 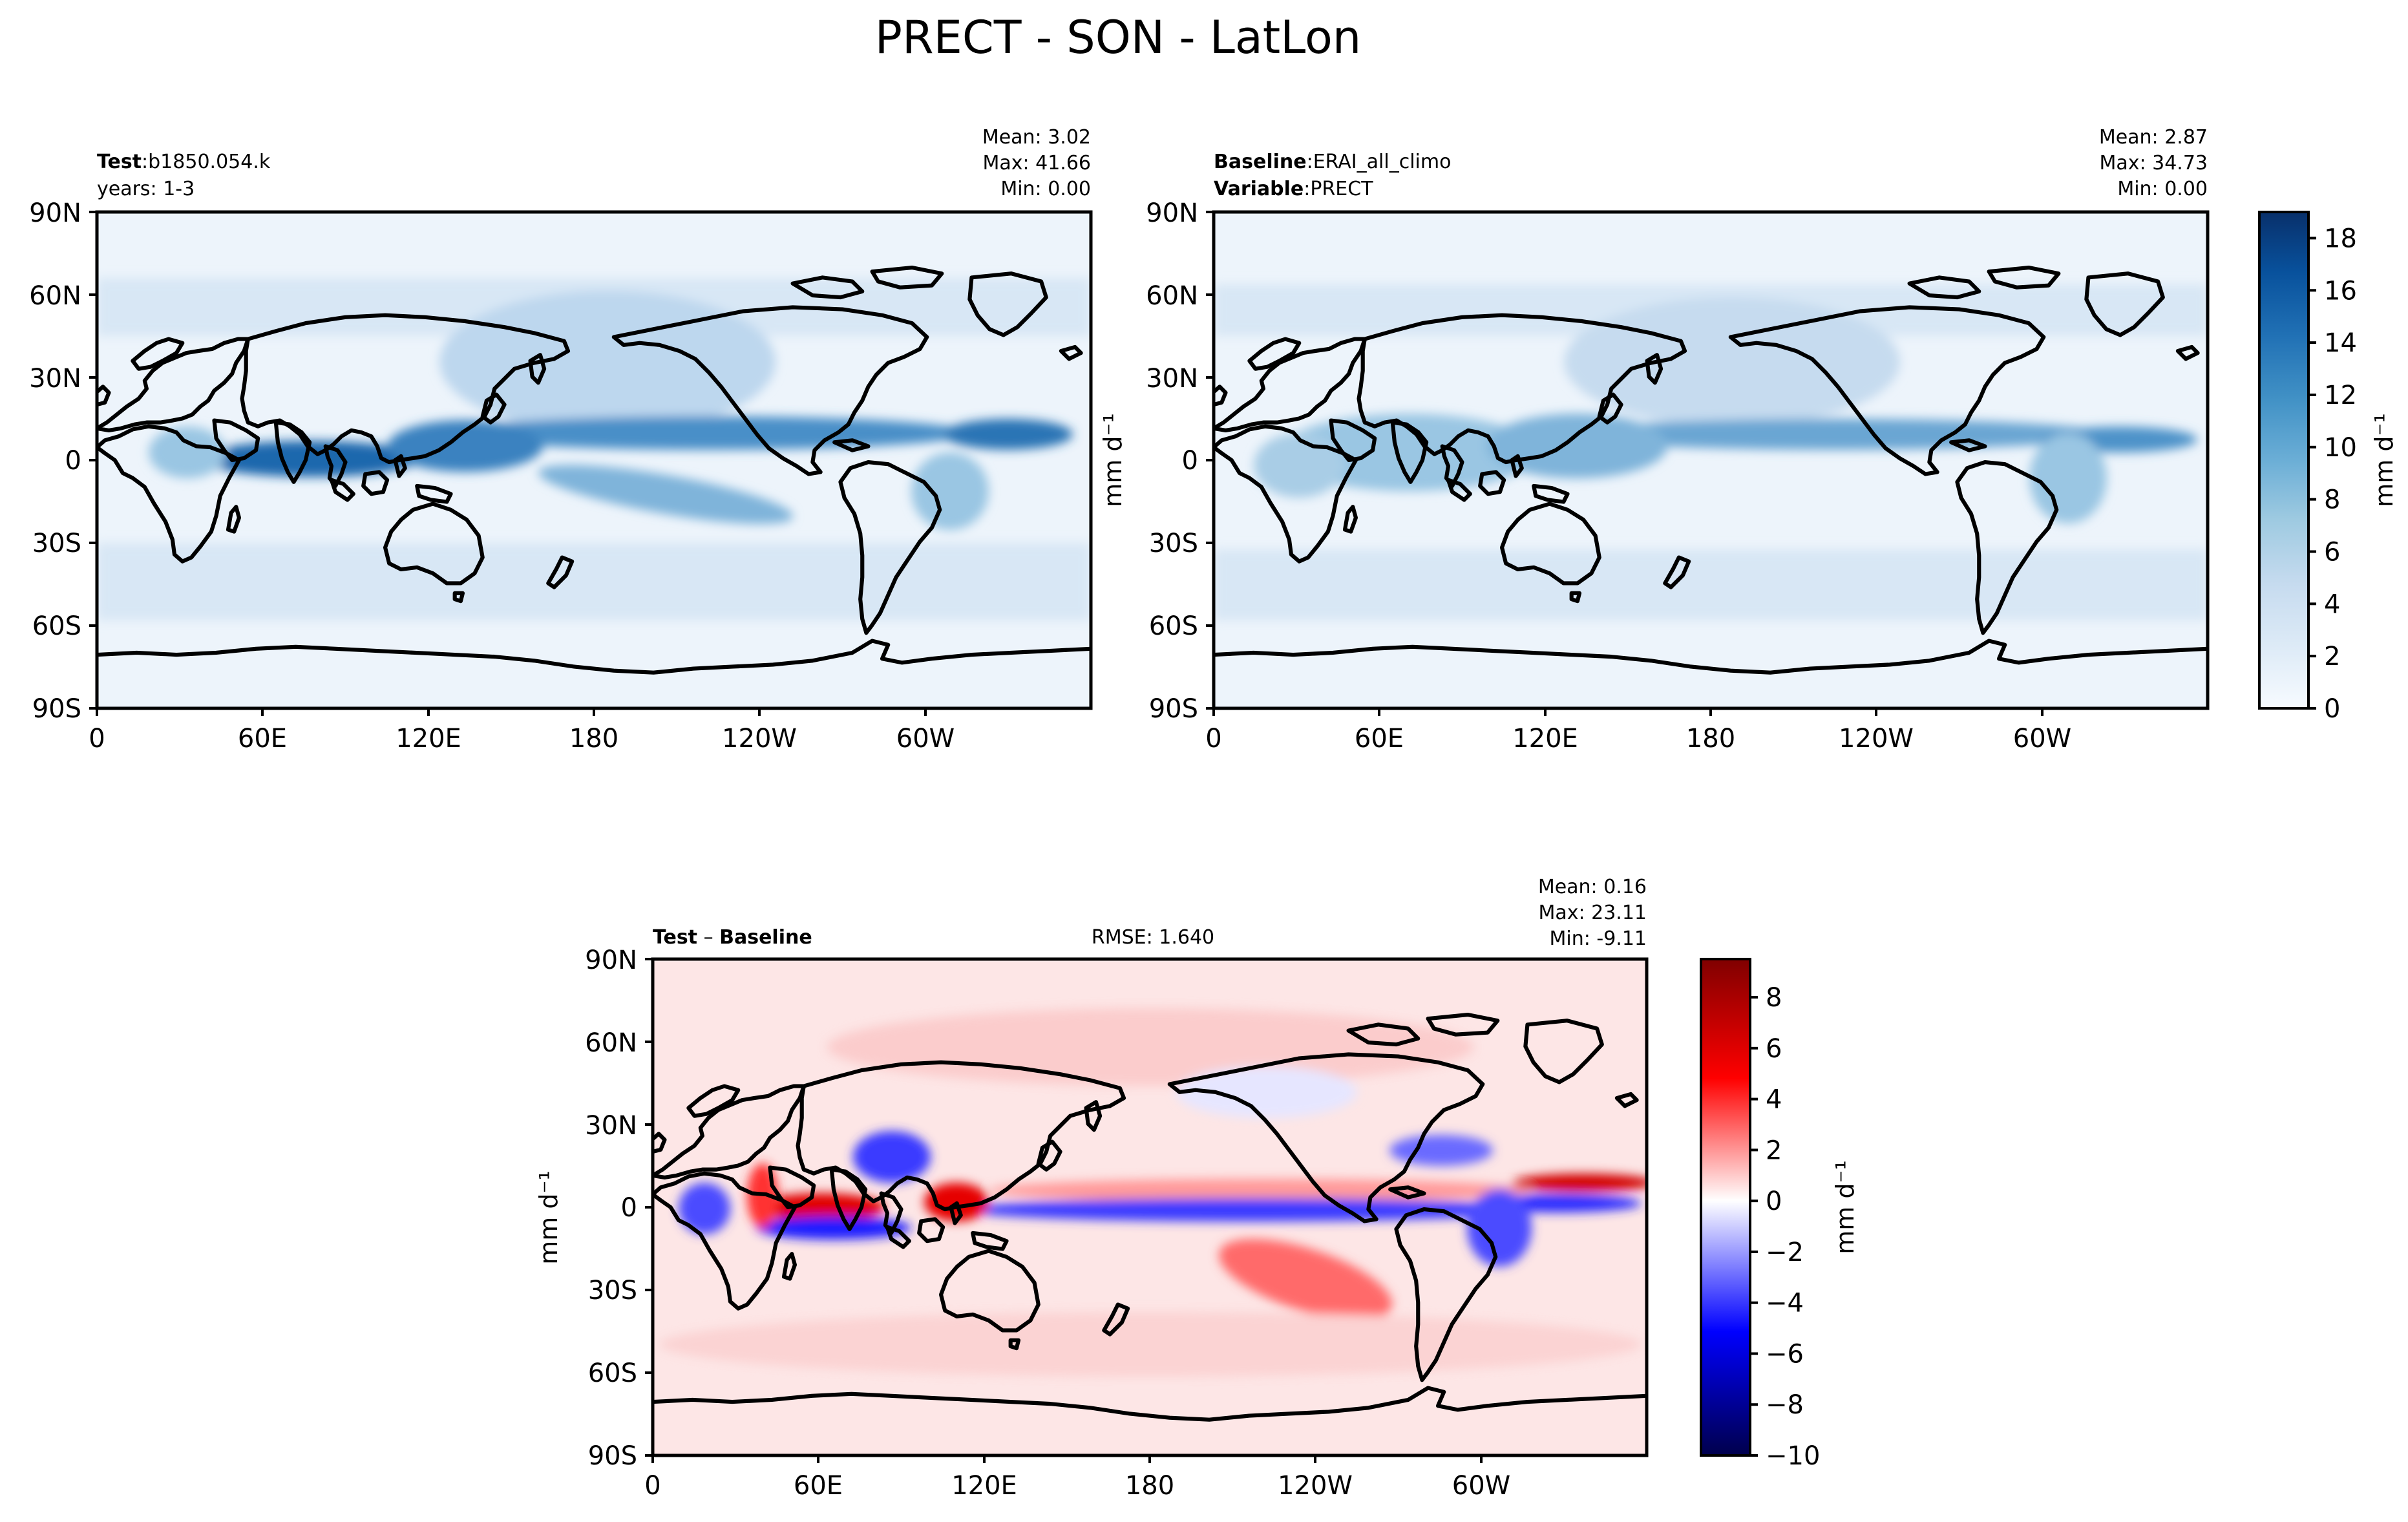 I want to click on panel-test-y-axis: 90N 60N 30N 0 30S 60S 90S, so click(x=55, y=461).